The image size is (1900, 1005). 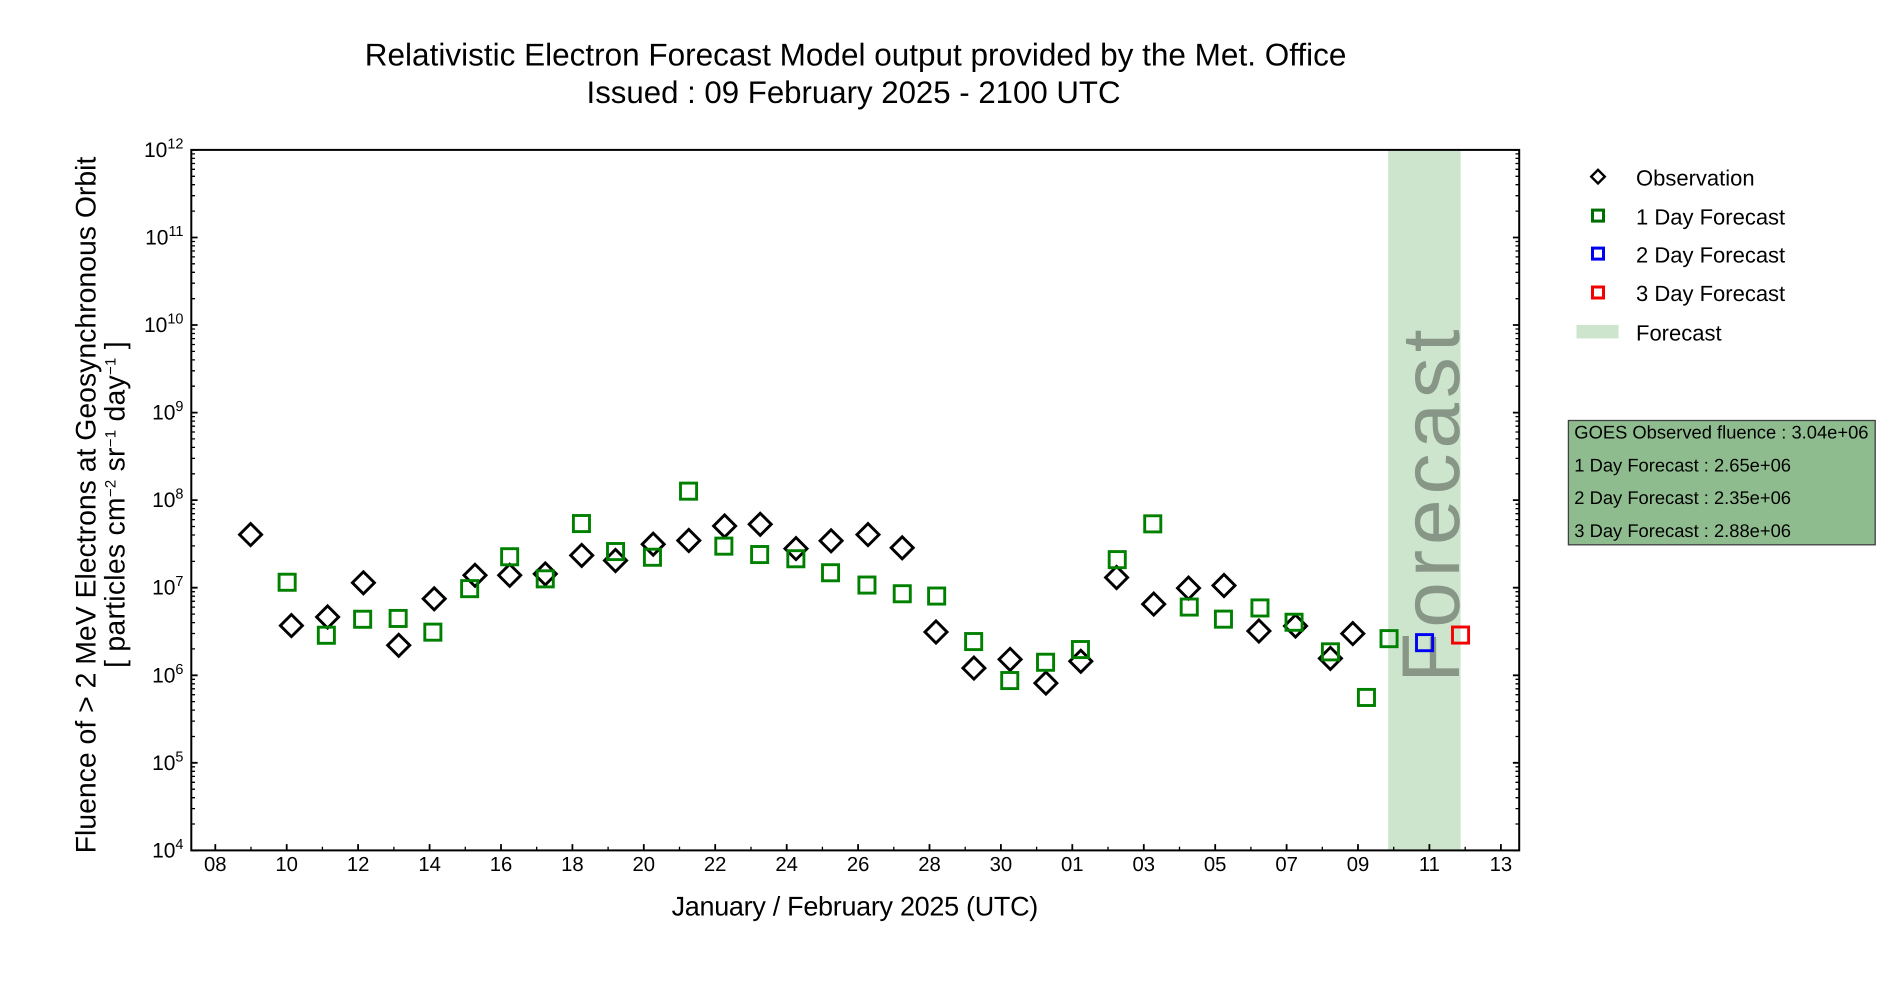 What do you see at coordinates (715, 865) in the screenshot?
I see `svg-text: 22` at bounding box center [715, 865].